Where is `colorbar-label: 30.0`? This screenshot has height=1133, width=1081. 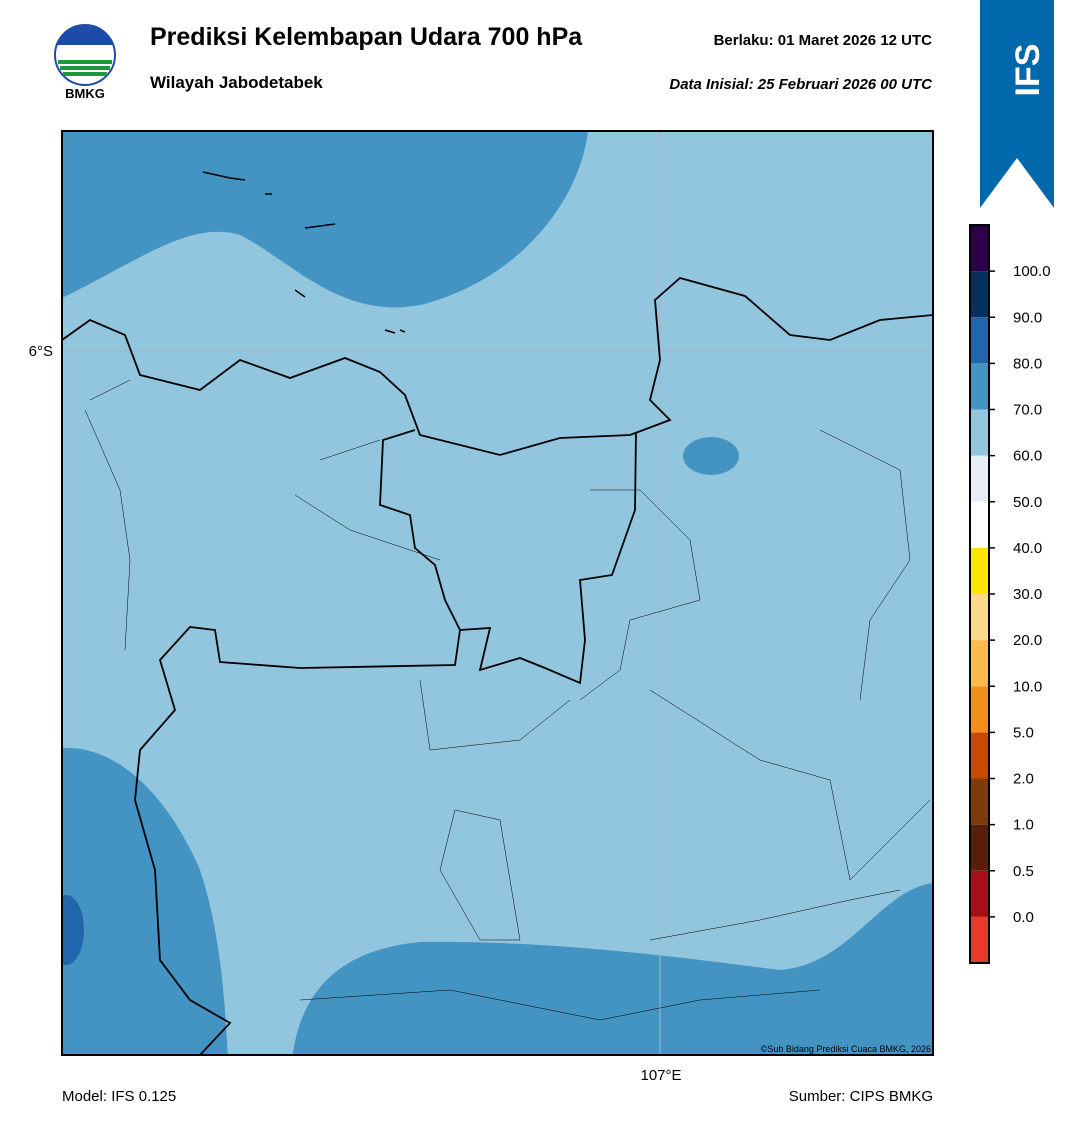 colorbar-label: 30.0 is located at coordinates (1027, 594).